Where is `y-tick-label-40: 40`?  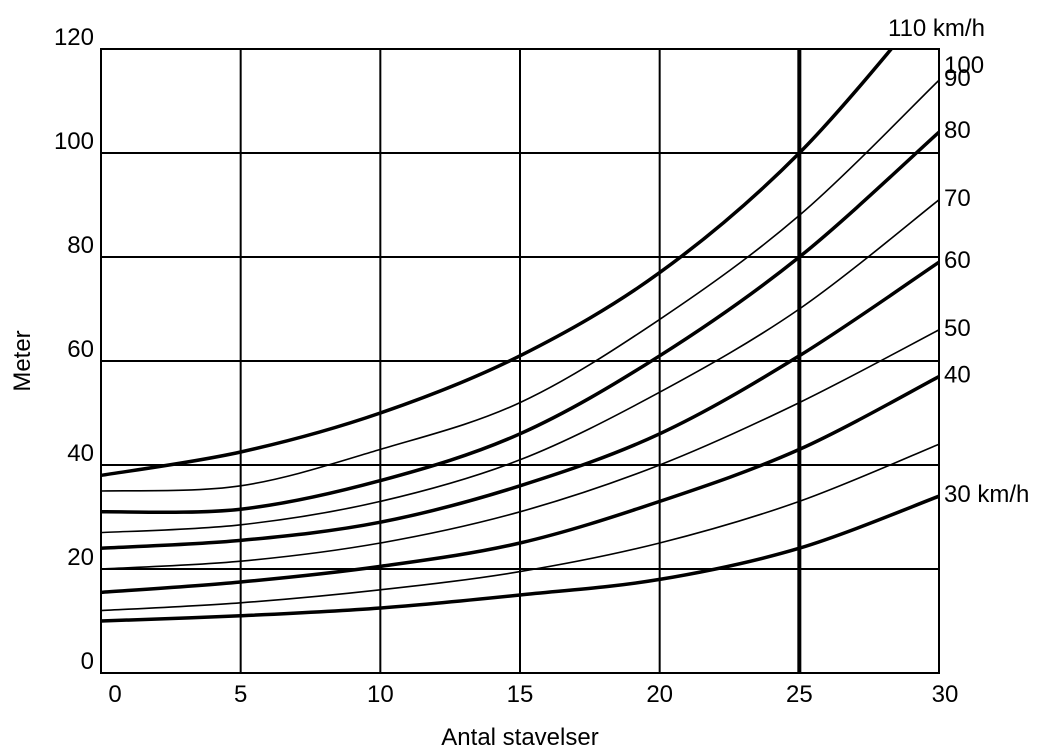
y-tick-label-40: 40 is located at coordinates (80, 453).